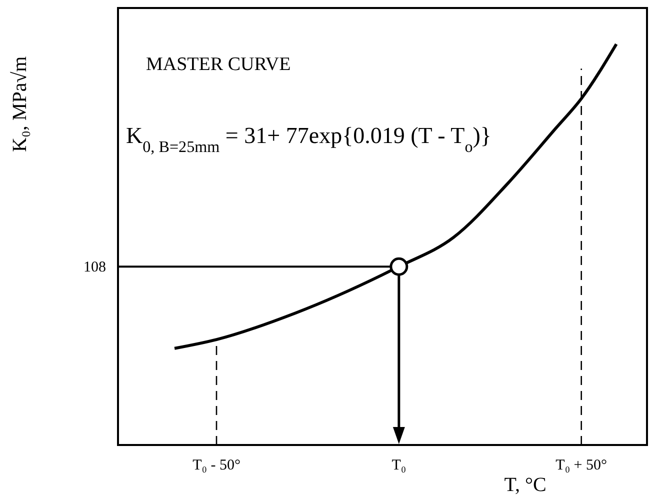 The image size is (650, 503). I want to click on x-tick-label: T₀ - 50°, so click(216, 466).